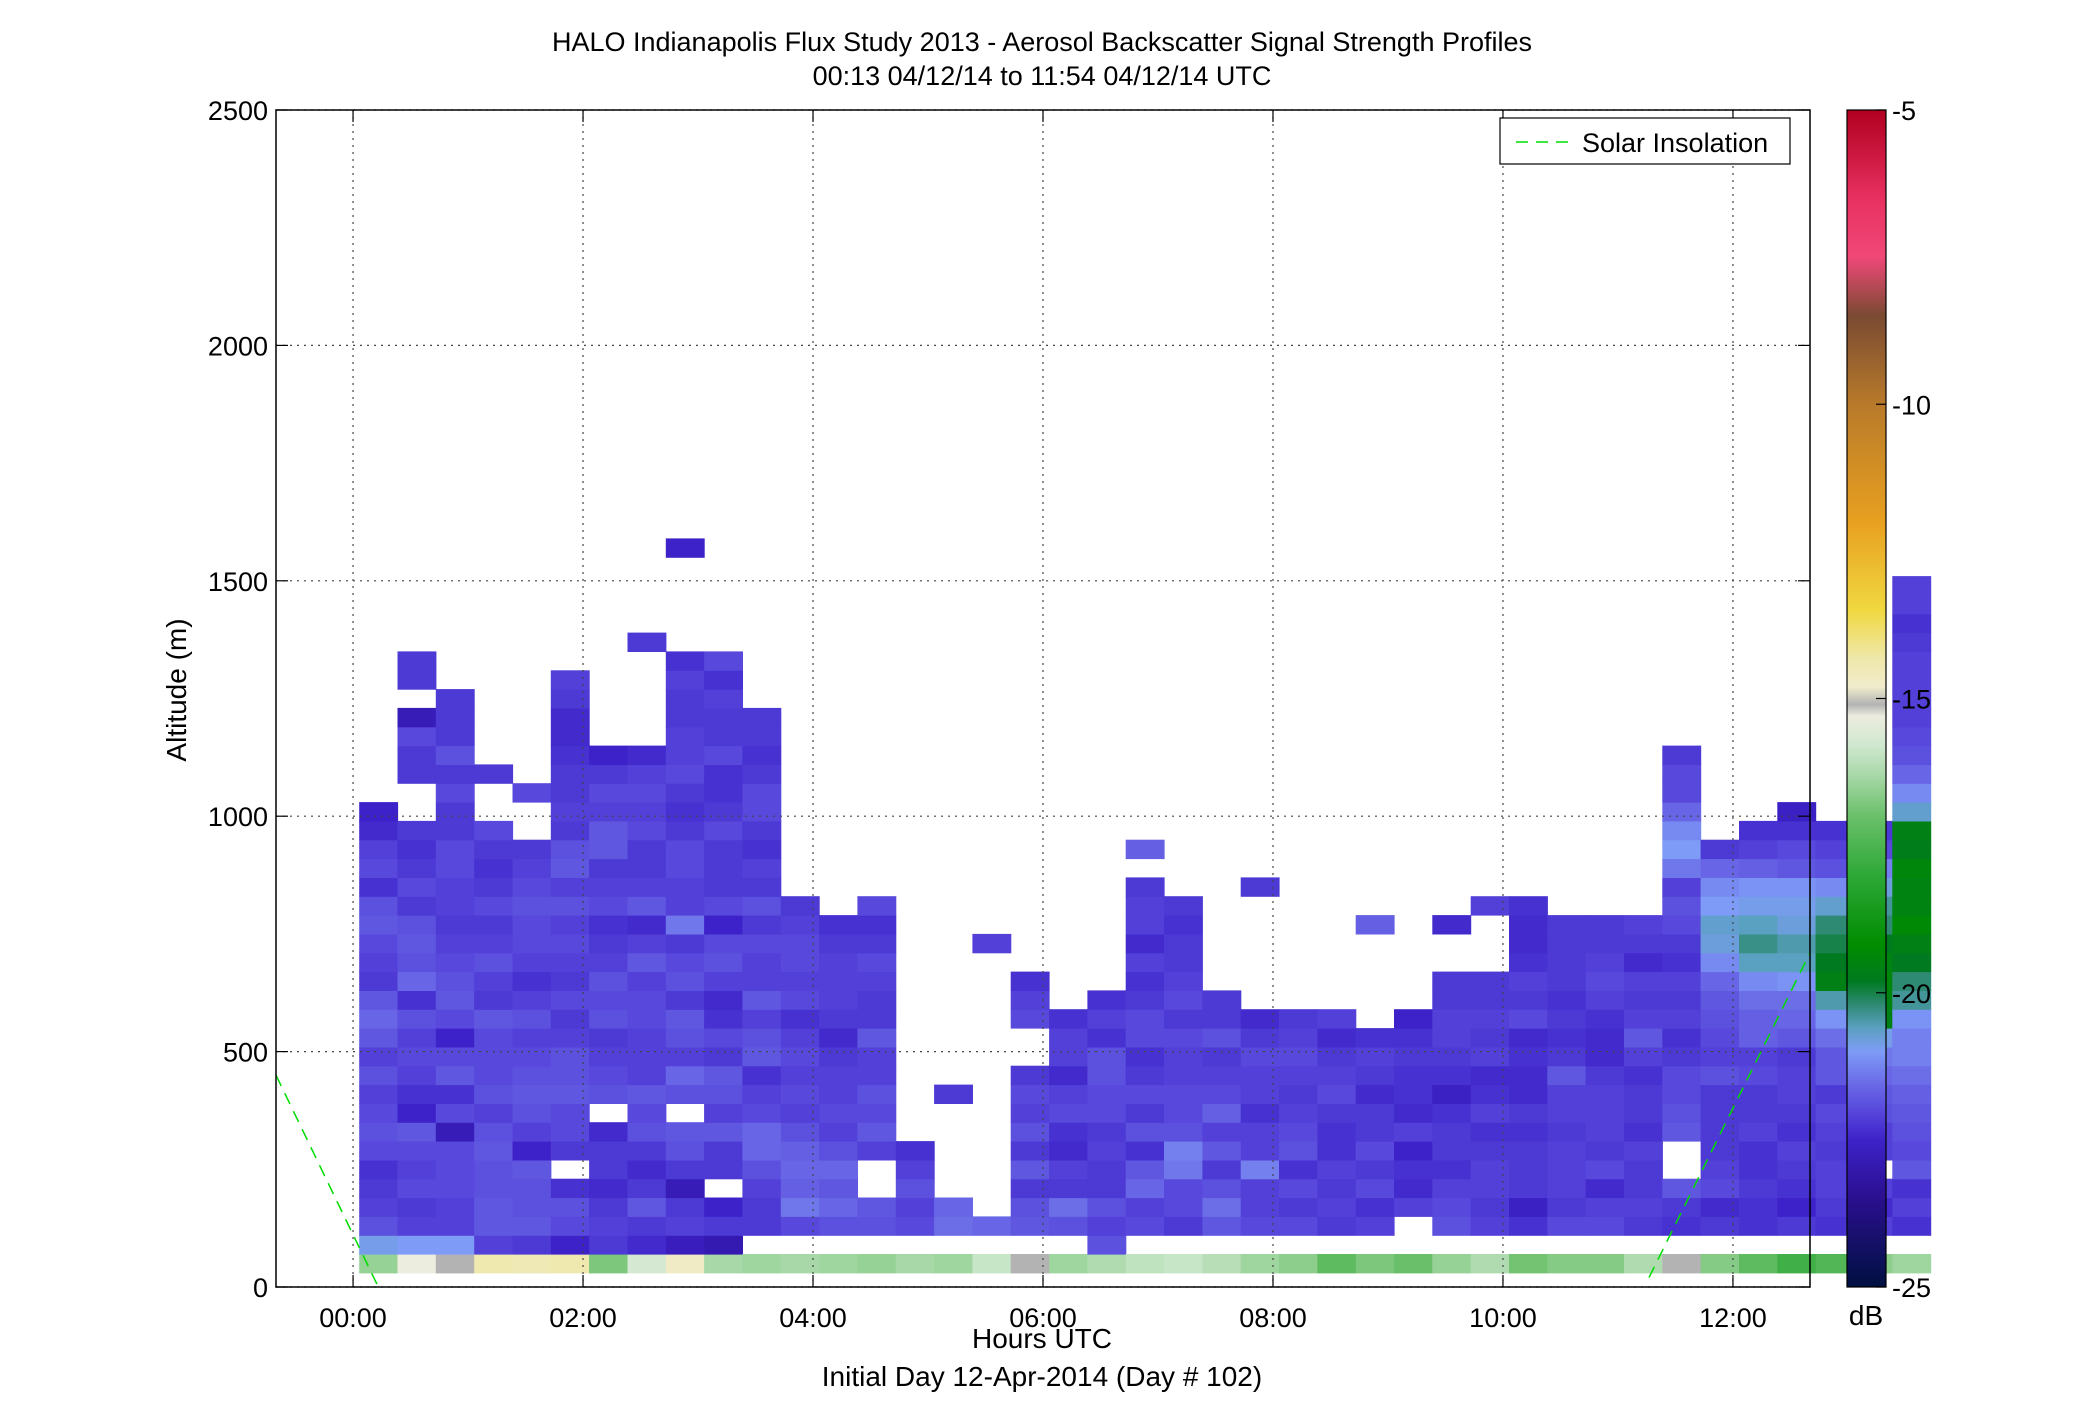 The width and height of the screenshot is (2098, 1425). Describe the element at coordinates (813, 1318) in the screenshot. I see `x-tick-label: 04:00` at that location.